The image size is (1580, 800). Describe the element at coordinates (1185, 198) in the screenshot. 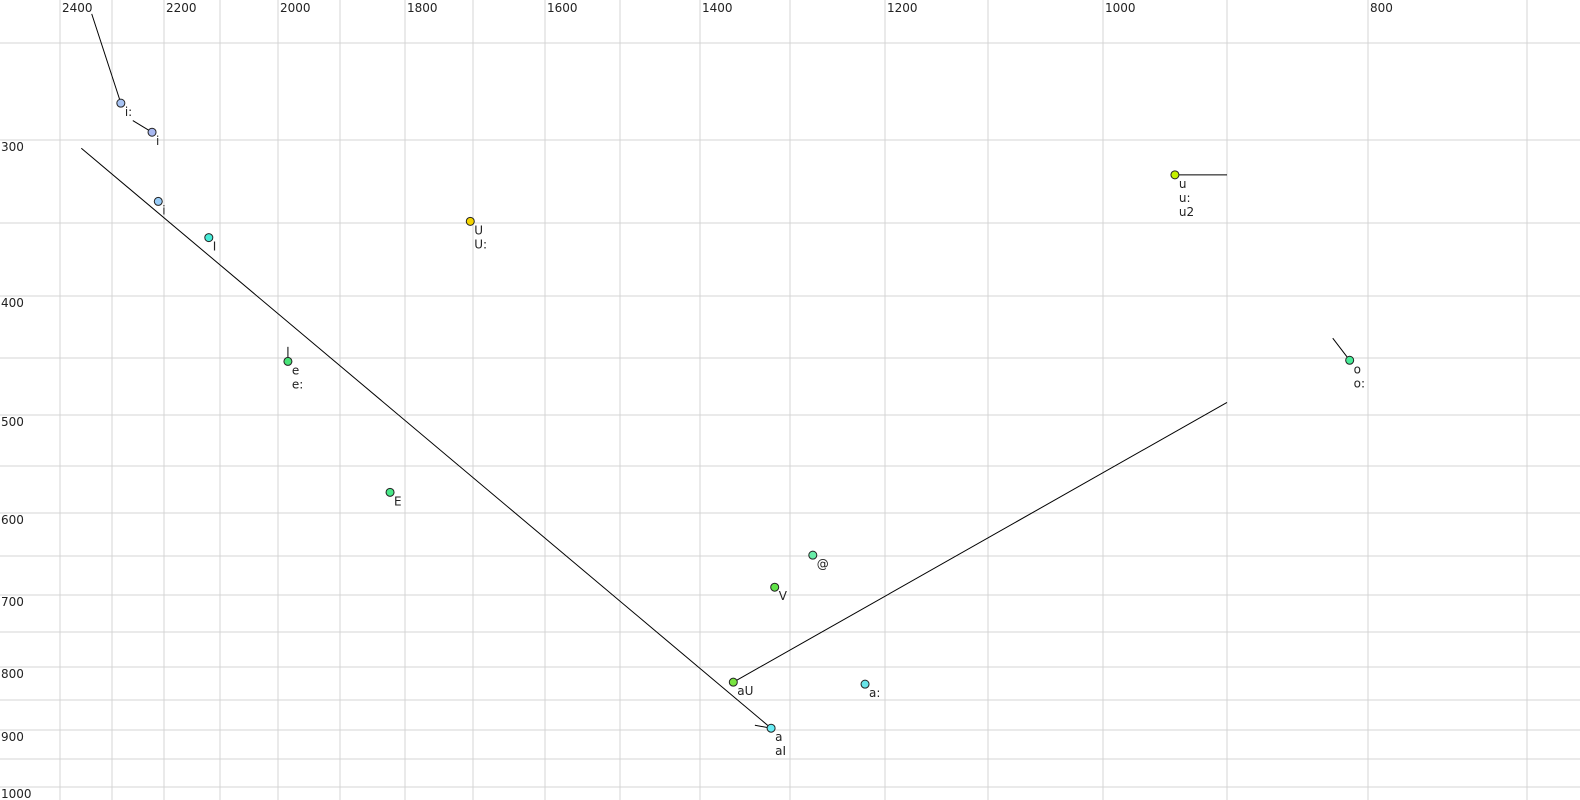

I see `point-label: u:` at that location.